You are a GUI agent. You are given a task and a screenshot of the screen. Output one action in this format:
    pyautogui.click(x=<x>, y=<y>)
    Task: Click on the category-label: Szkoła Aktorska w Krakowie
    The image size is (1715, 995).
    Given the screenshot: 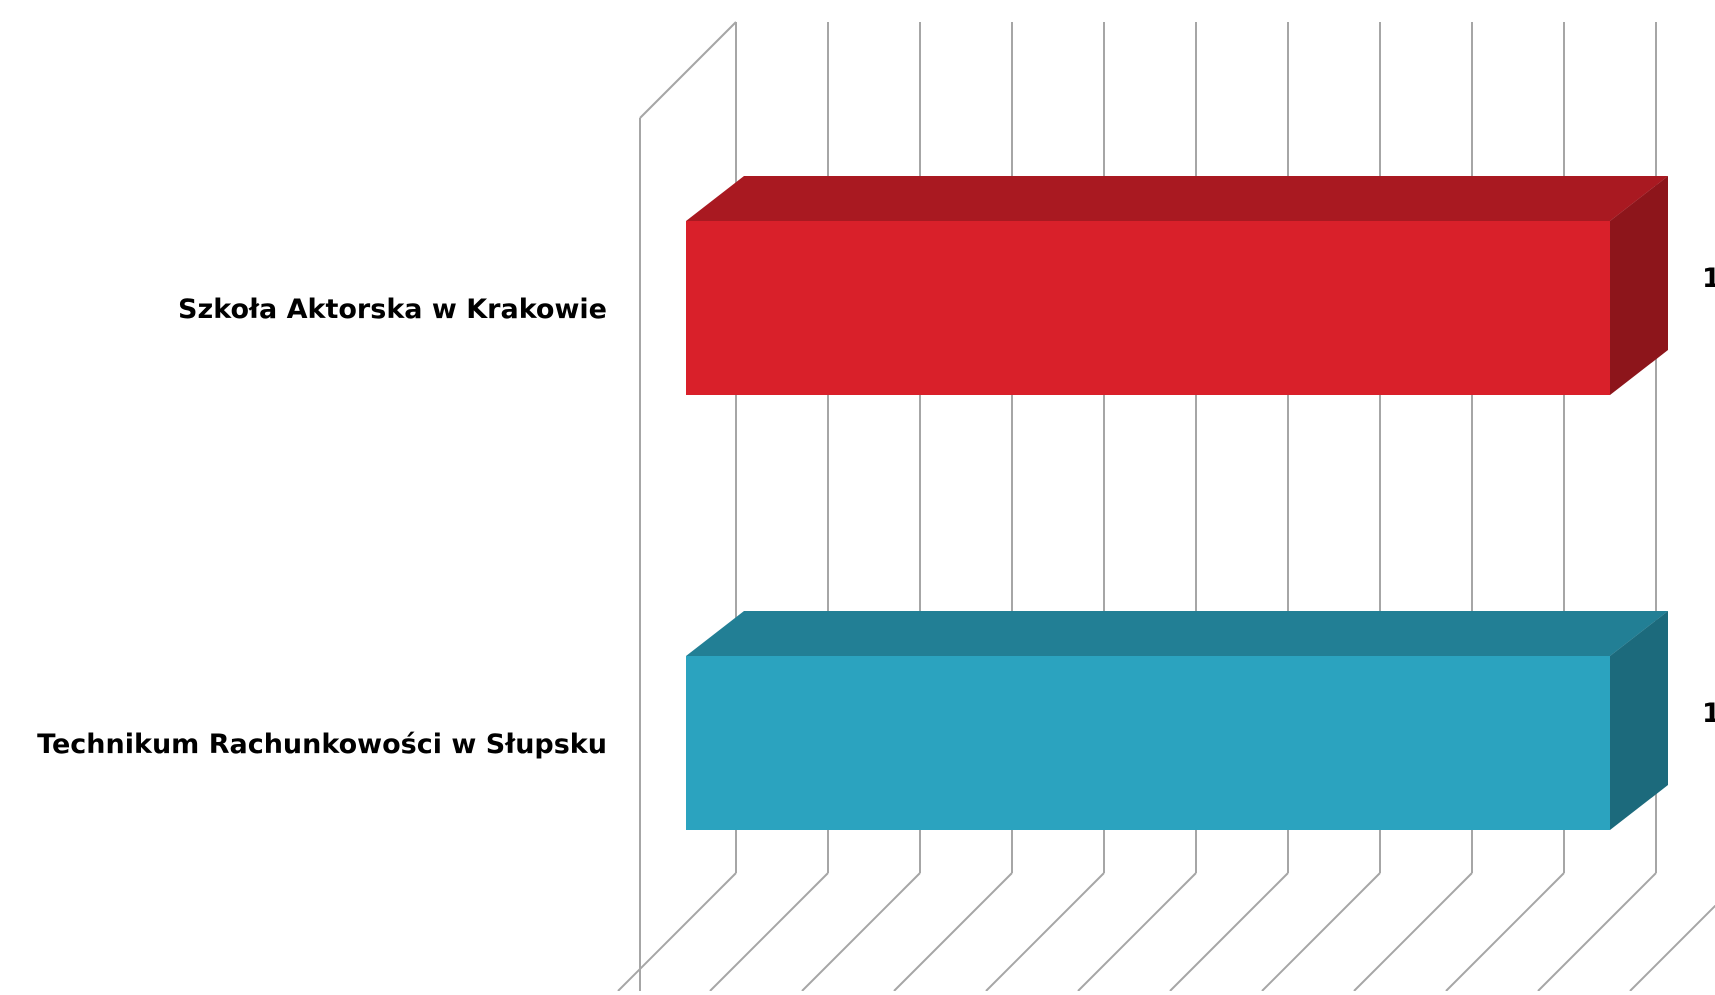 What is the action you would take?
    pyautogui.click(x=392, y=309)
    